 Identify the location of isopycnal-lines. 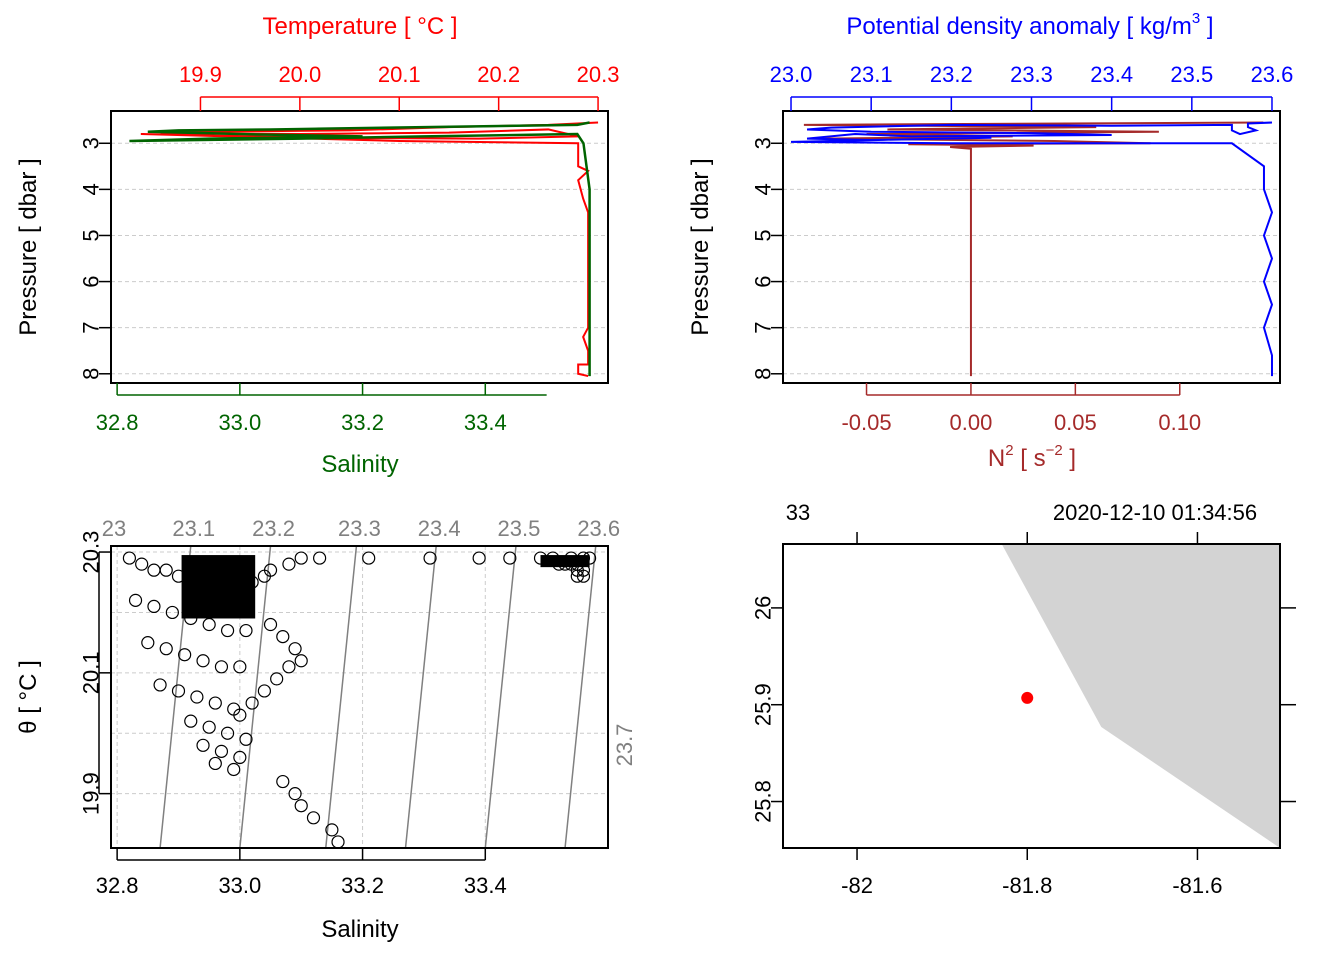
(393, 697).